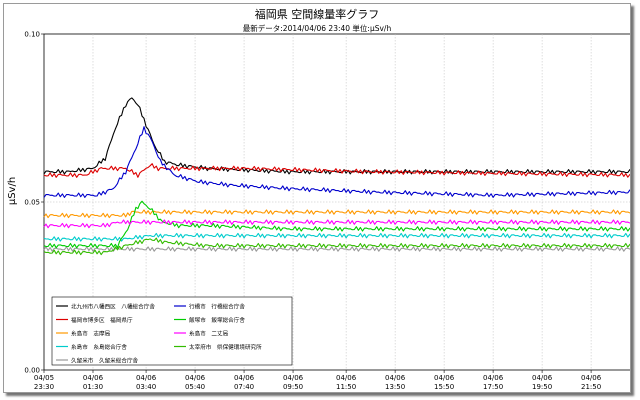 Image resolution: width=640 pixels, height=400 pixels. What do you see at coordinates (113, 306) in the screenshot?
I see `legend-label: 北九州市八幡西区 八幡総合庁舎` at bounding box center [113, 306].